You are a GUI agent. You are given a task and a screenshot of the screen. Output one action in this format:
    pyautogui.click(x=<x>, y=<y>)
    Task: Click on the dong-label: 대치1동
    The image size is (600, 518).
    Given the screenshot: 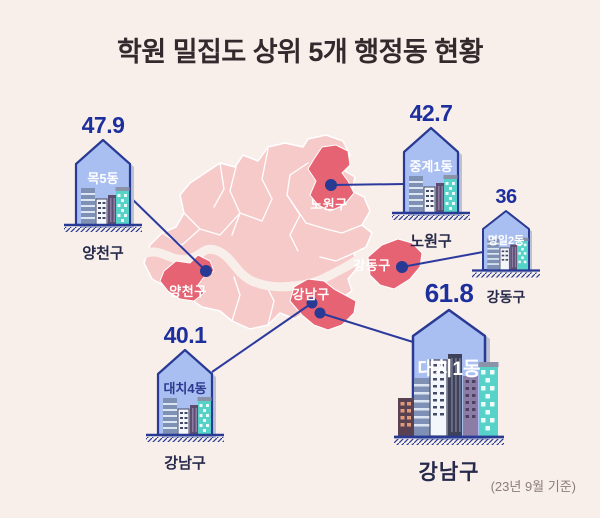 What is the action you would take?
    pyautogui.click(x=449, y=369)
    